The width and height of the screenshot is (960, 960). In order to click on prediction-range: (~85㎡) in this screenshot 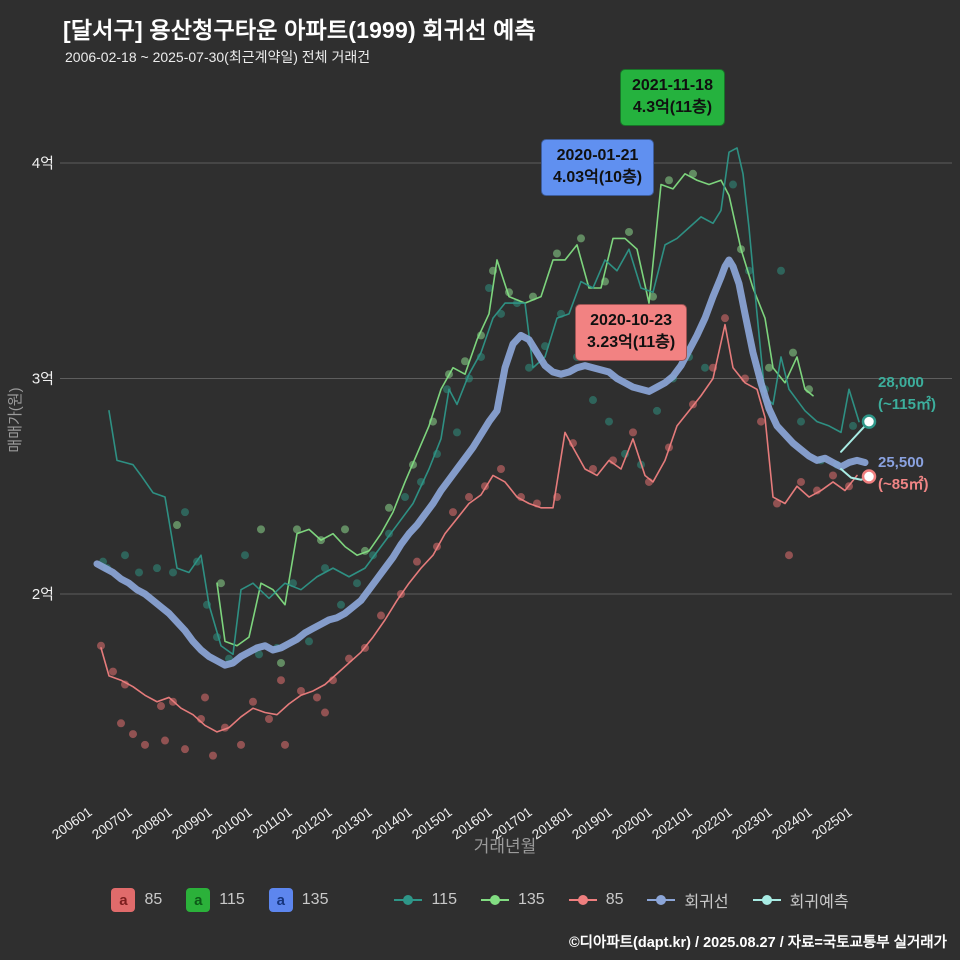, I will do `click(903, 484)`.